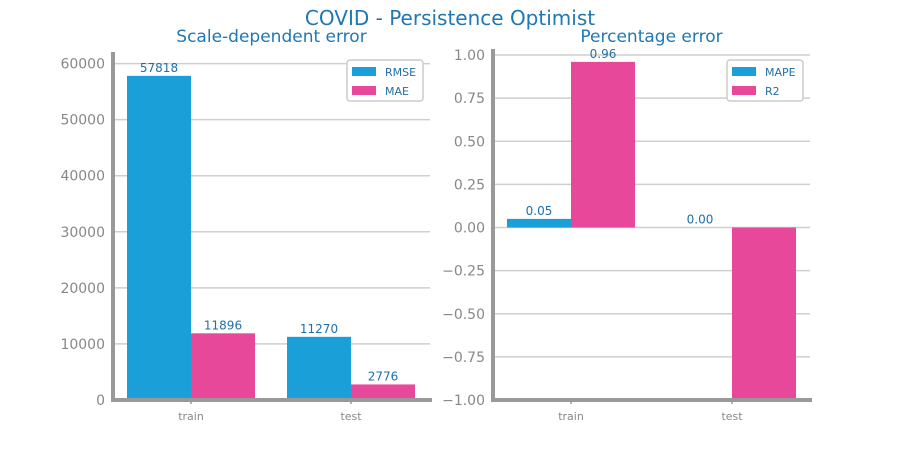 This screenshot has height=454, width=900. I want to click on y-tick-label: −0.75, so click(463, 358).